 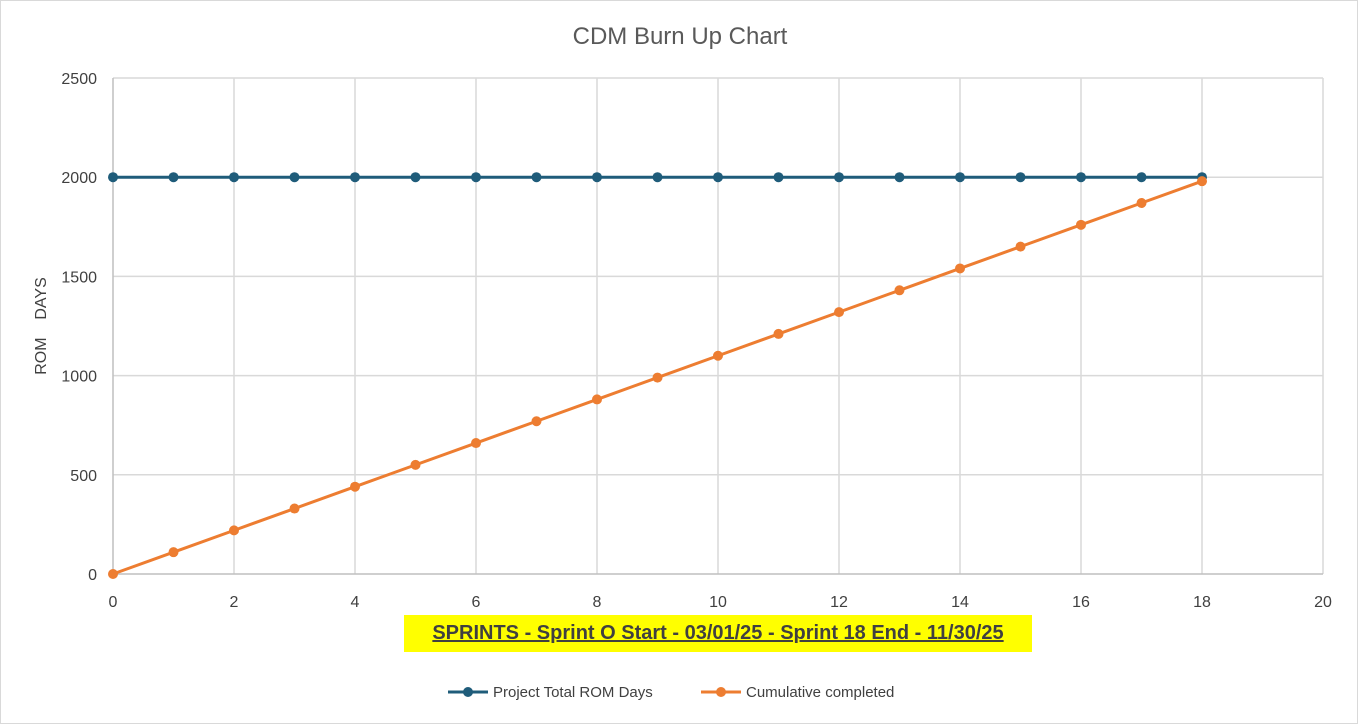 What do you see at coordinates (680, 36) in the screenshot?
I see `chart-title: CDM Burn Up Chart` at bounding box center [680, 36].